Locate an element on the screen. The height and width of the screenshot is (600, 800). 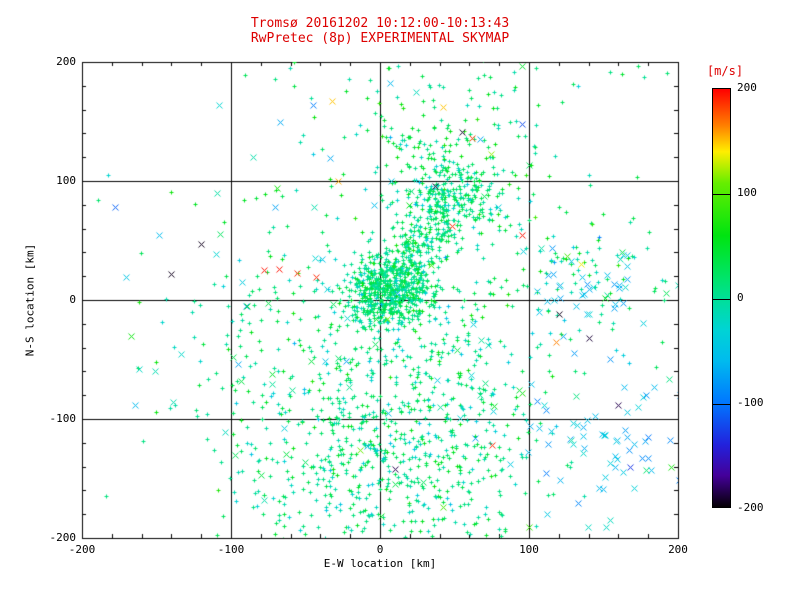
x-axis-label: E-W location [km] is located at coordinates (380, 563).